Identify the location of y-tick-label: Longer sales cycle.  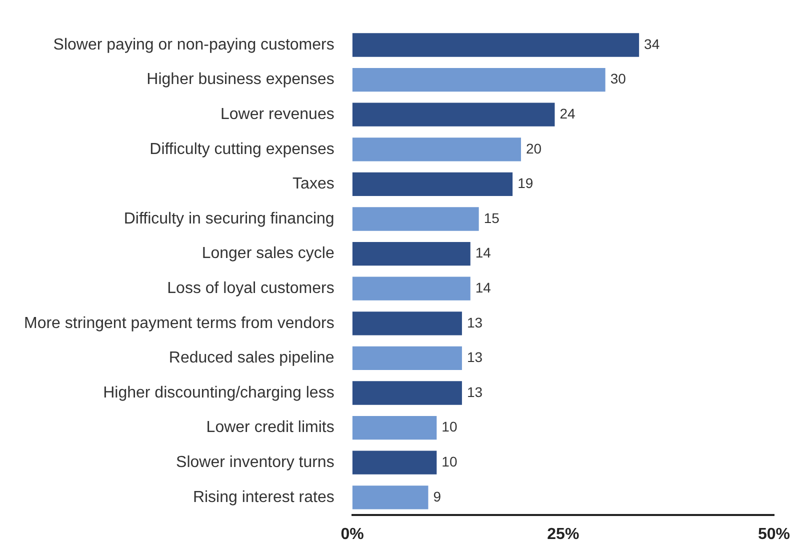
(268, 253).